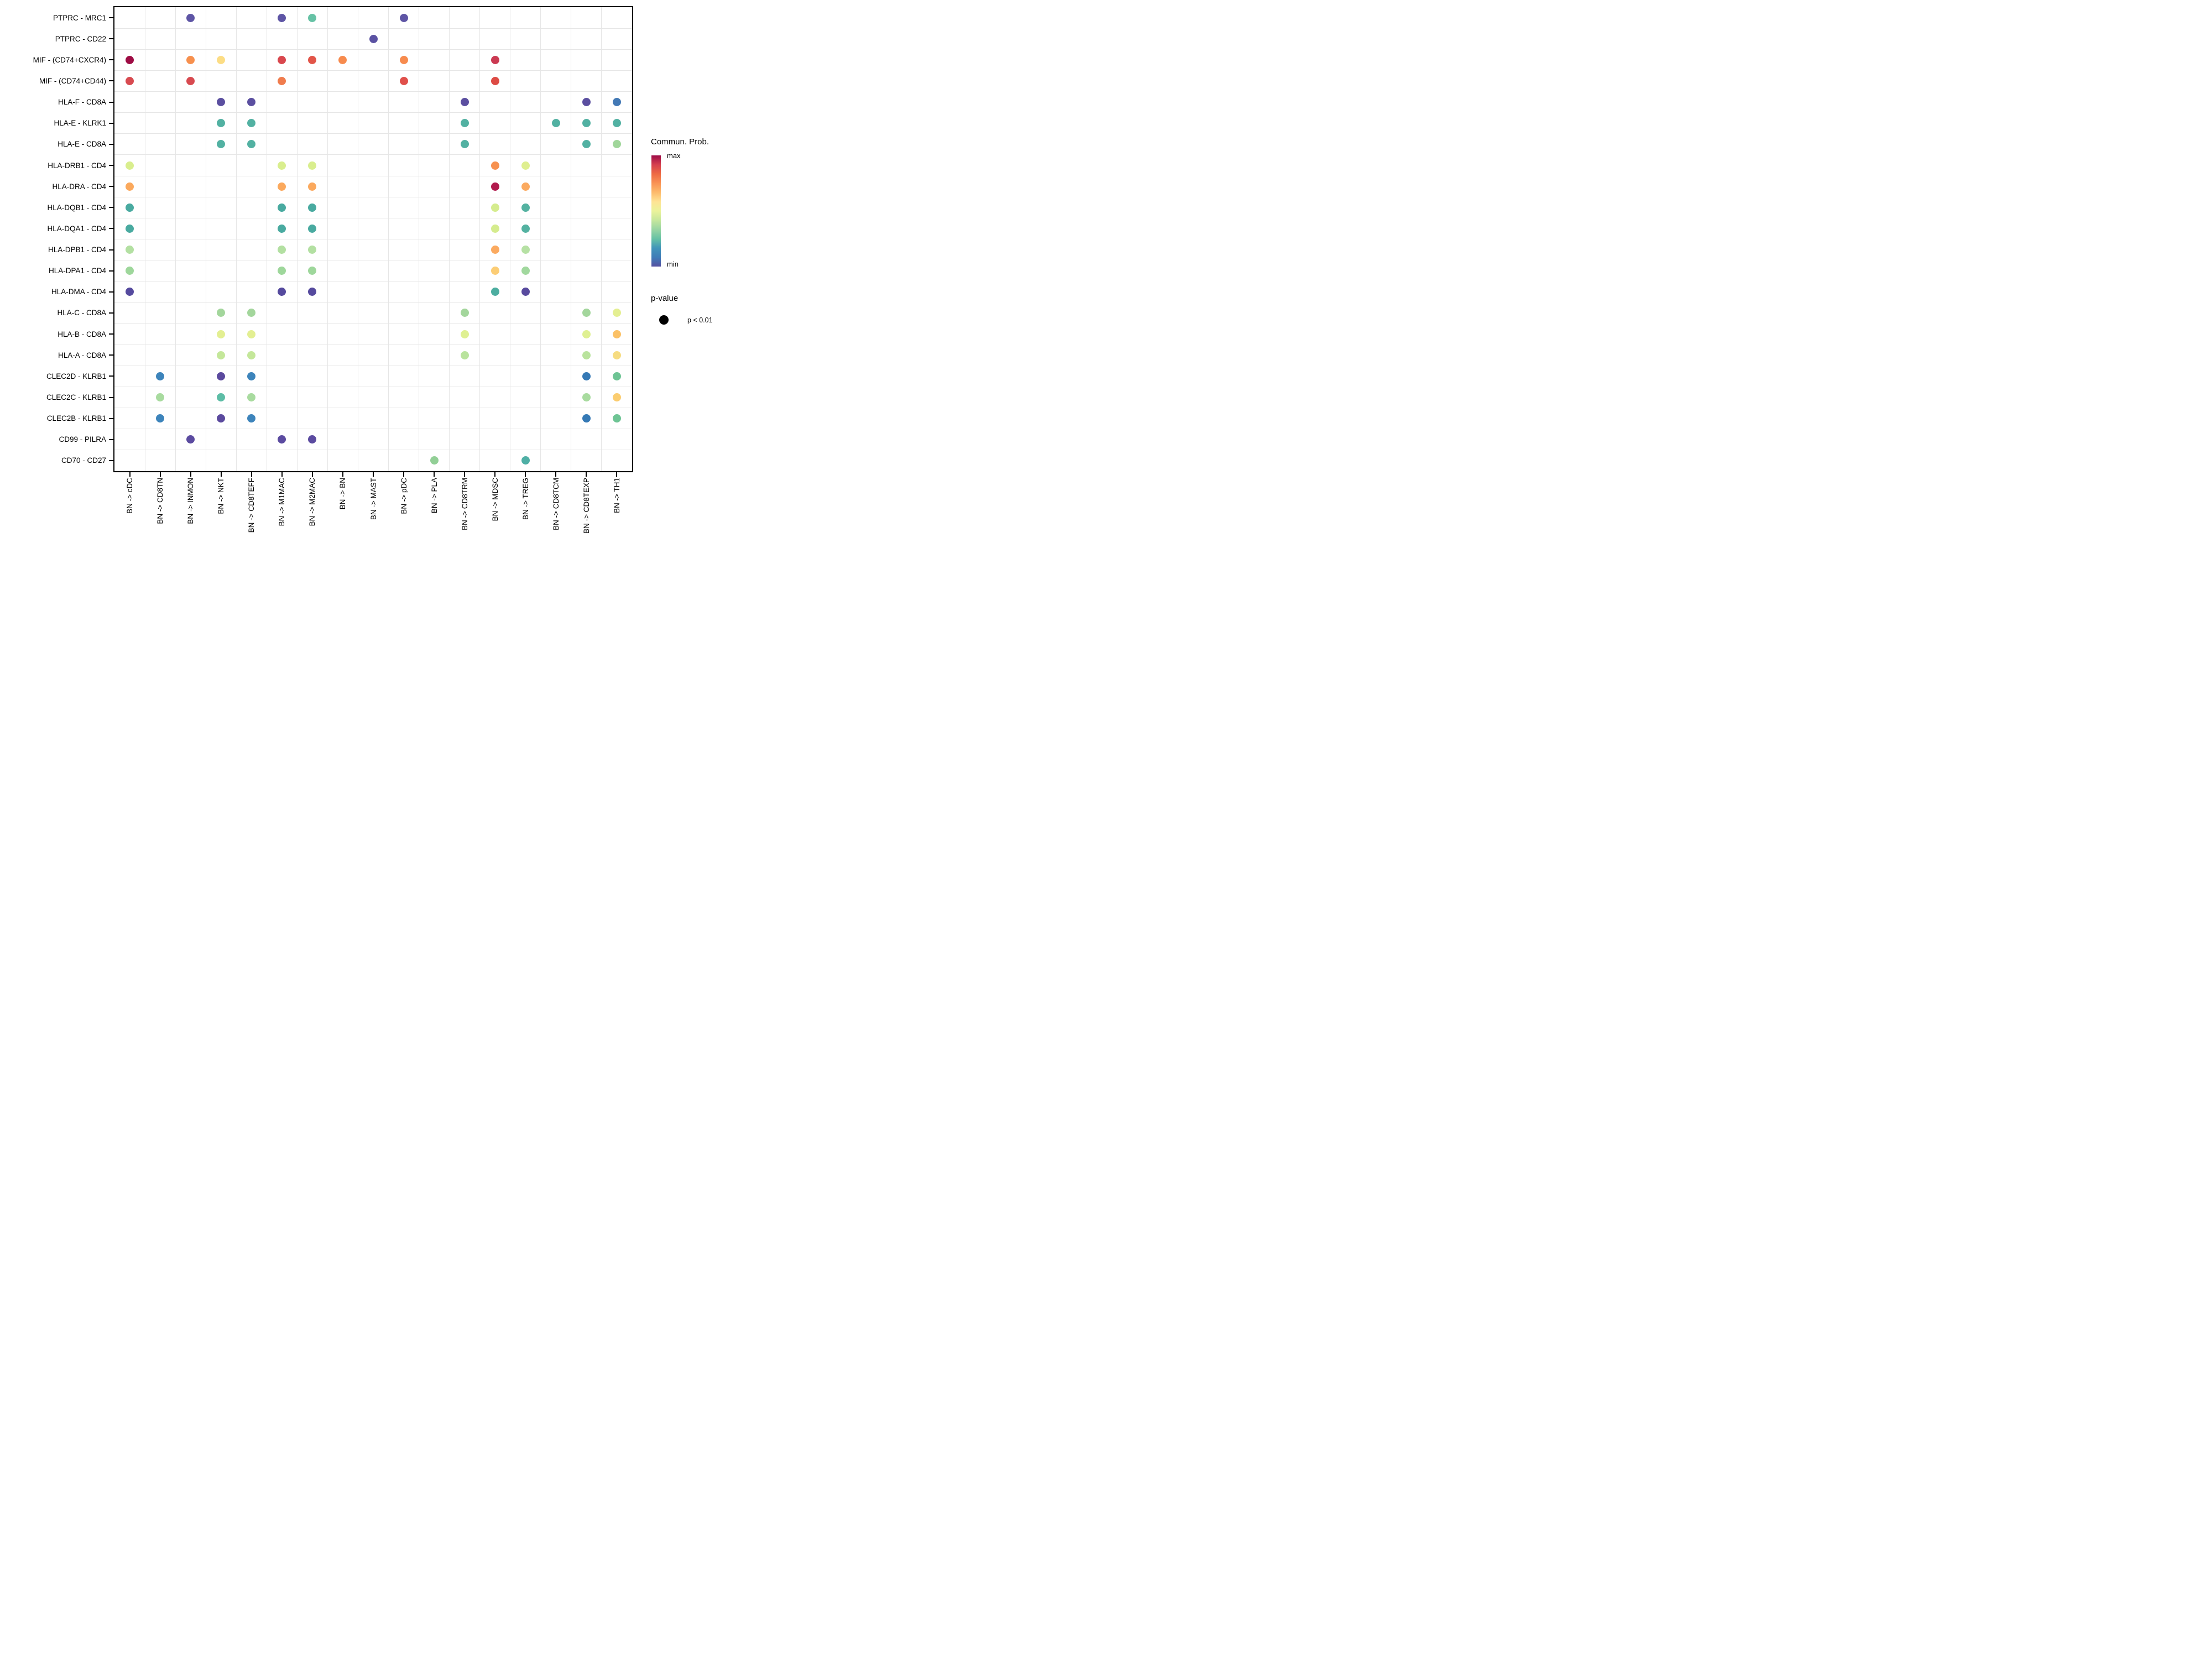 Image resolution: width=2212 pixels, height=1659 pixels. Describe the element at coordinates (84, 461) in the screenshot. I see `y-axis-label: CD70 - CD27` at that location.